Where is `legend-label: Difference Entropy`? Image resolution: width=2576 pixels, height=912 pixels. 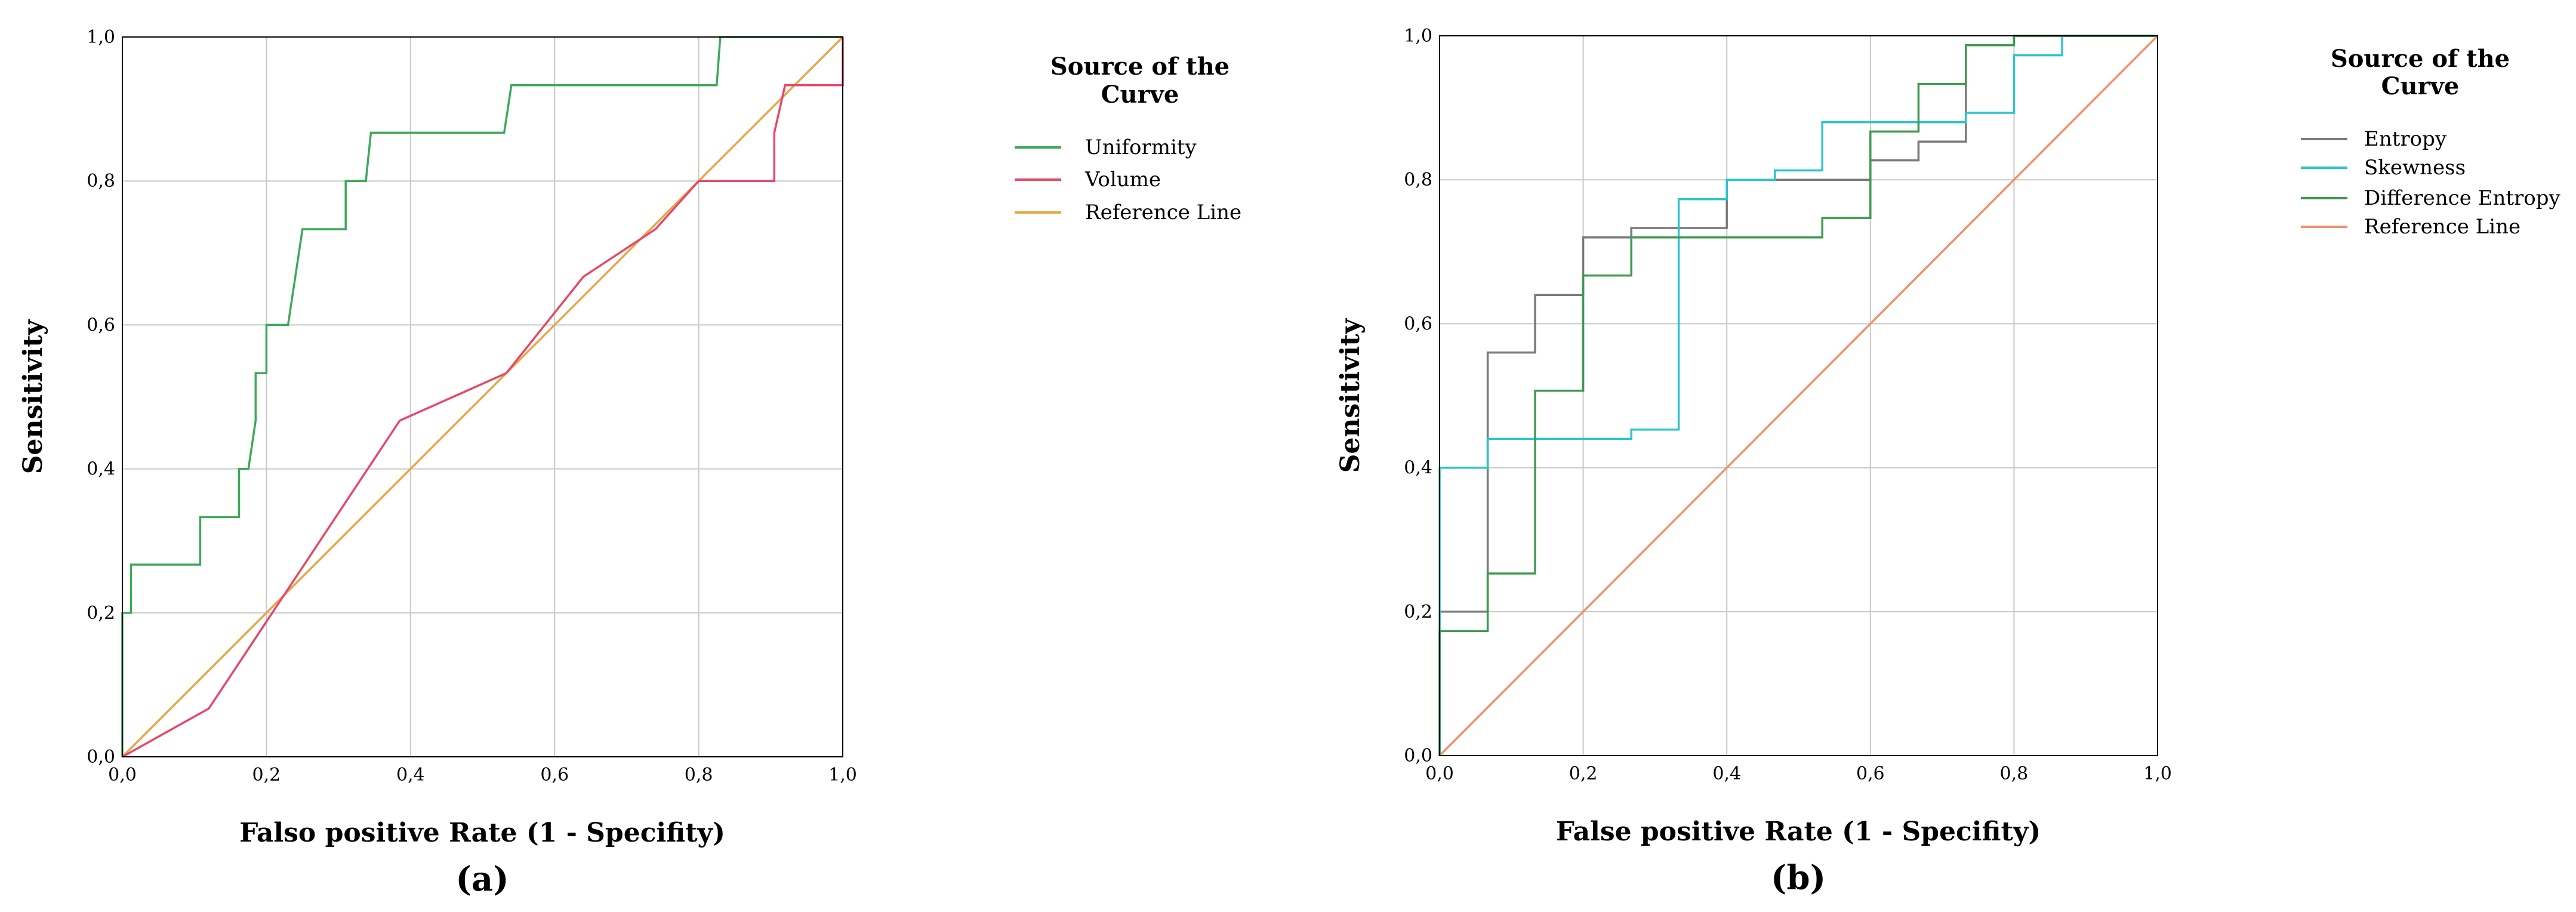
legend-label: Difference Entropy is located at coordinates (2462, 198).